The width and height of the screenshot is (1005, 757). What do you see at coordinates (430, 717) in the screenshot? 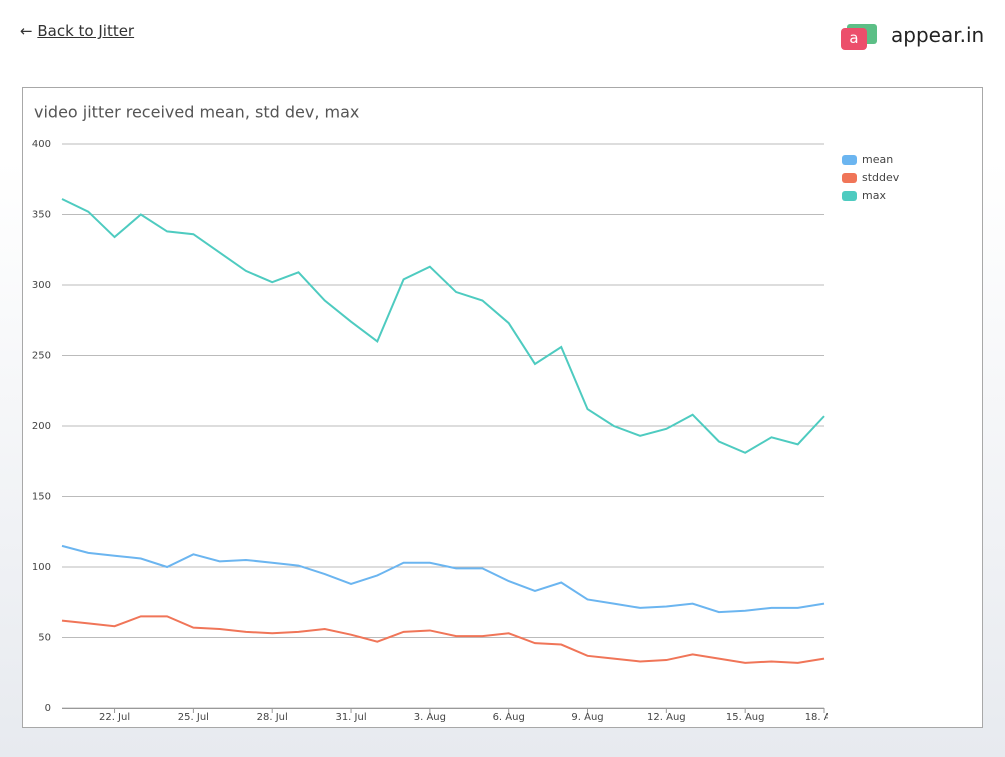
I see `x-tick-label: 3. Aug` at bounding box center [430, 717].